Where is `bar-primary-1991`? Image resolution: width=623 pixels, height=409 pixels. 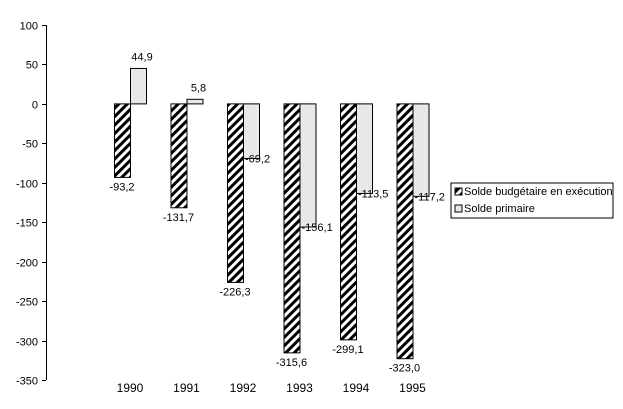 bar-primary-1991 is located at coordinates (195, 101).